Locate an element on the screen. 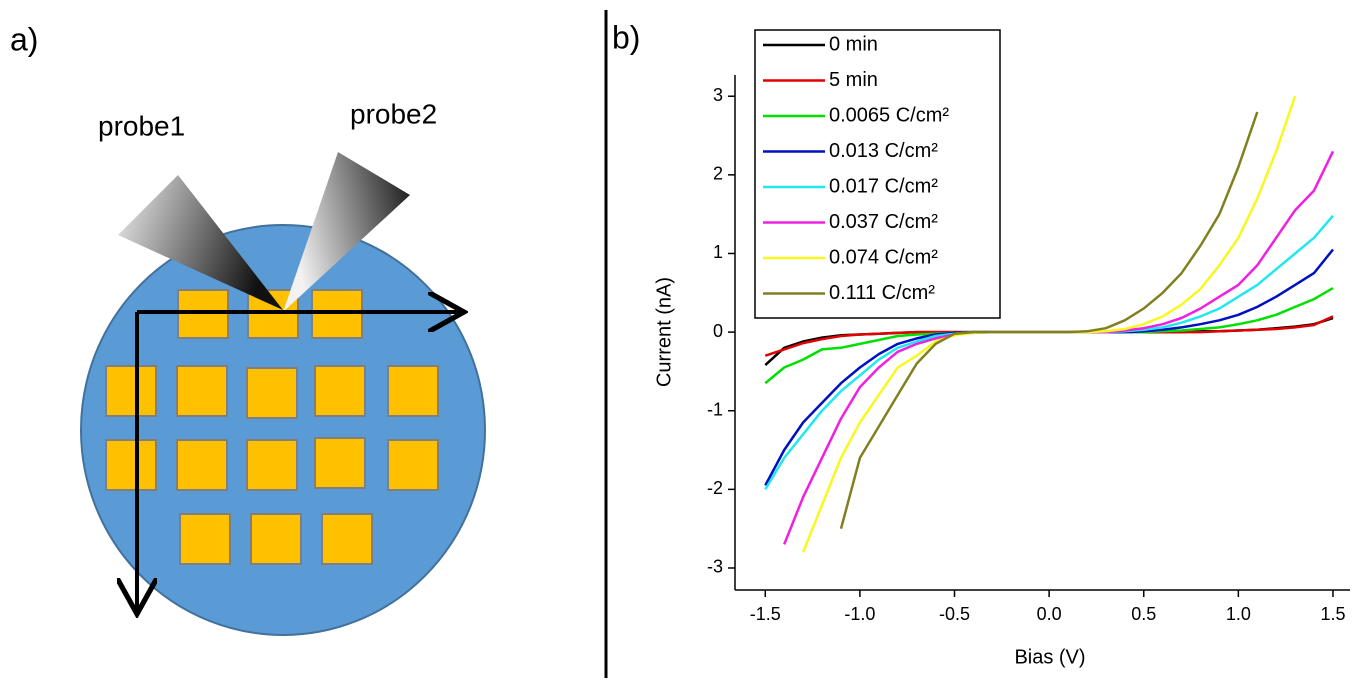  y-tick-label: 1 is located at coordinates (718, 252).